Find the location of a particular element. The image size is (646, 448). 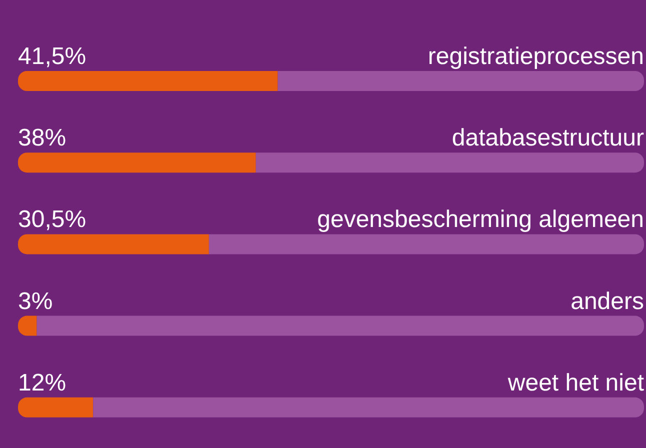

data-label: 30,5% is located at coordinates (52, 220).